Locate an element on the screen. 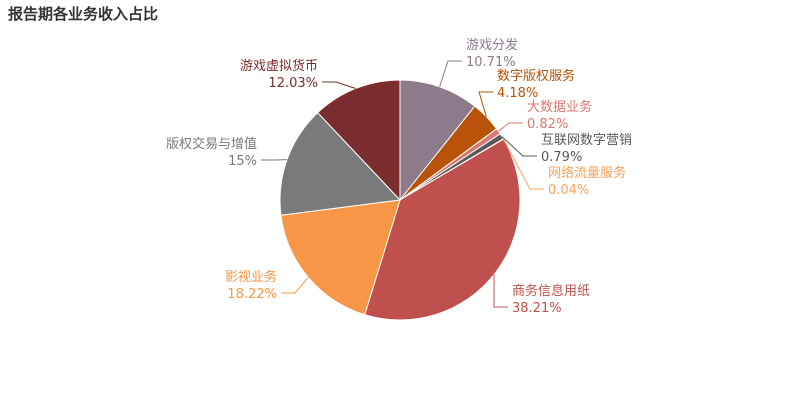 The width and height of the screenshot is (800, 400). slice-label: 数字版权服务 is located at coordinates (536, 76).